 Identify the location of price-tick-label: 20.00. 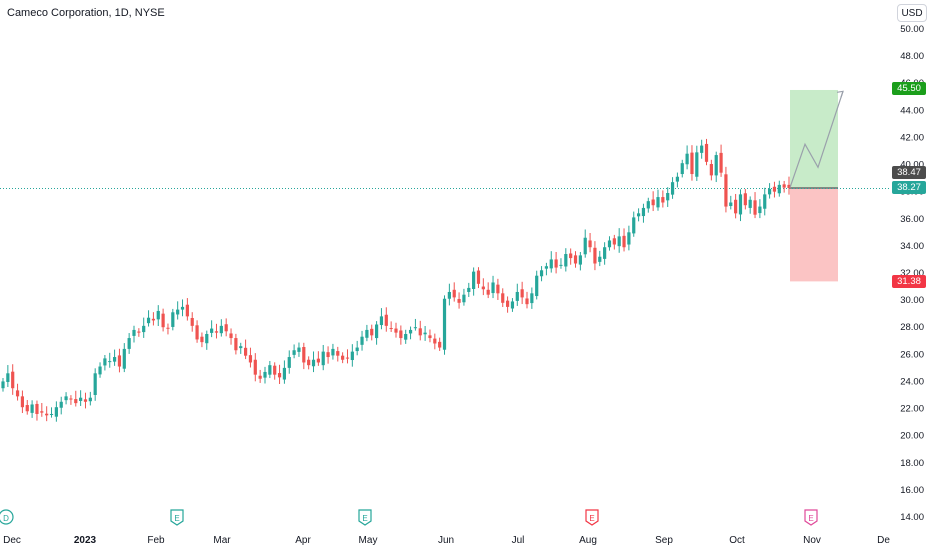
(912, 436).